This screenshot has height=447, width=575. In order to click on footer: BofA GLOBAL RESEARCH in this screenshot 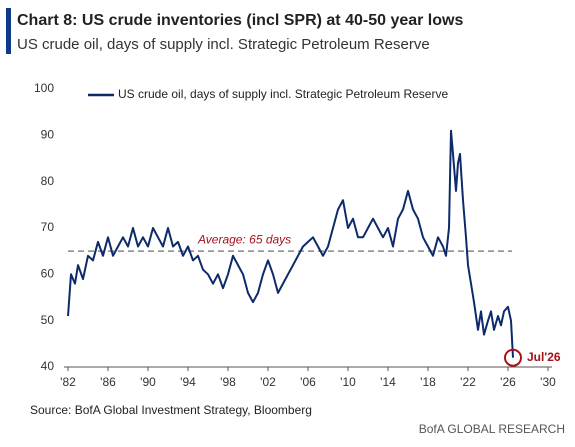, I will do `click(492, 429)`.